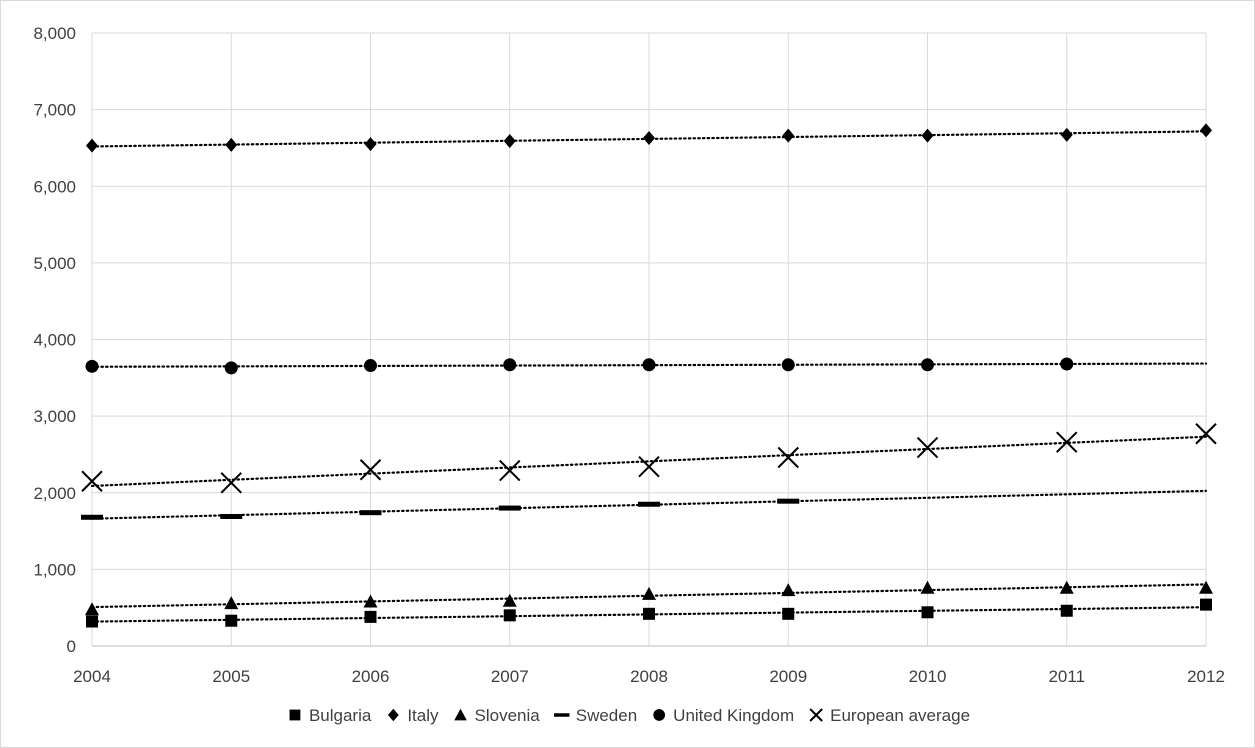 This screenshot has width=1255, height=748. Describe the element at coordinates (595, 715) in the screenshot. I see `legend-item-sweden: Sweden` at that location.